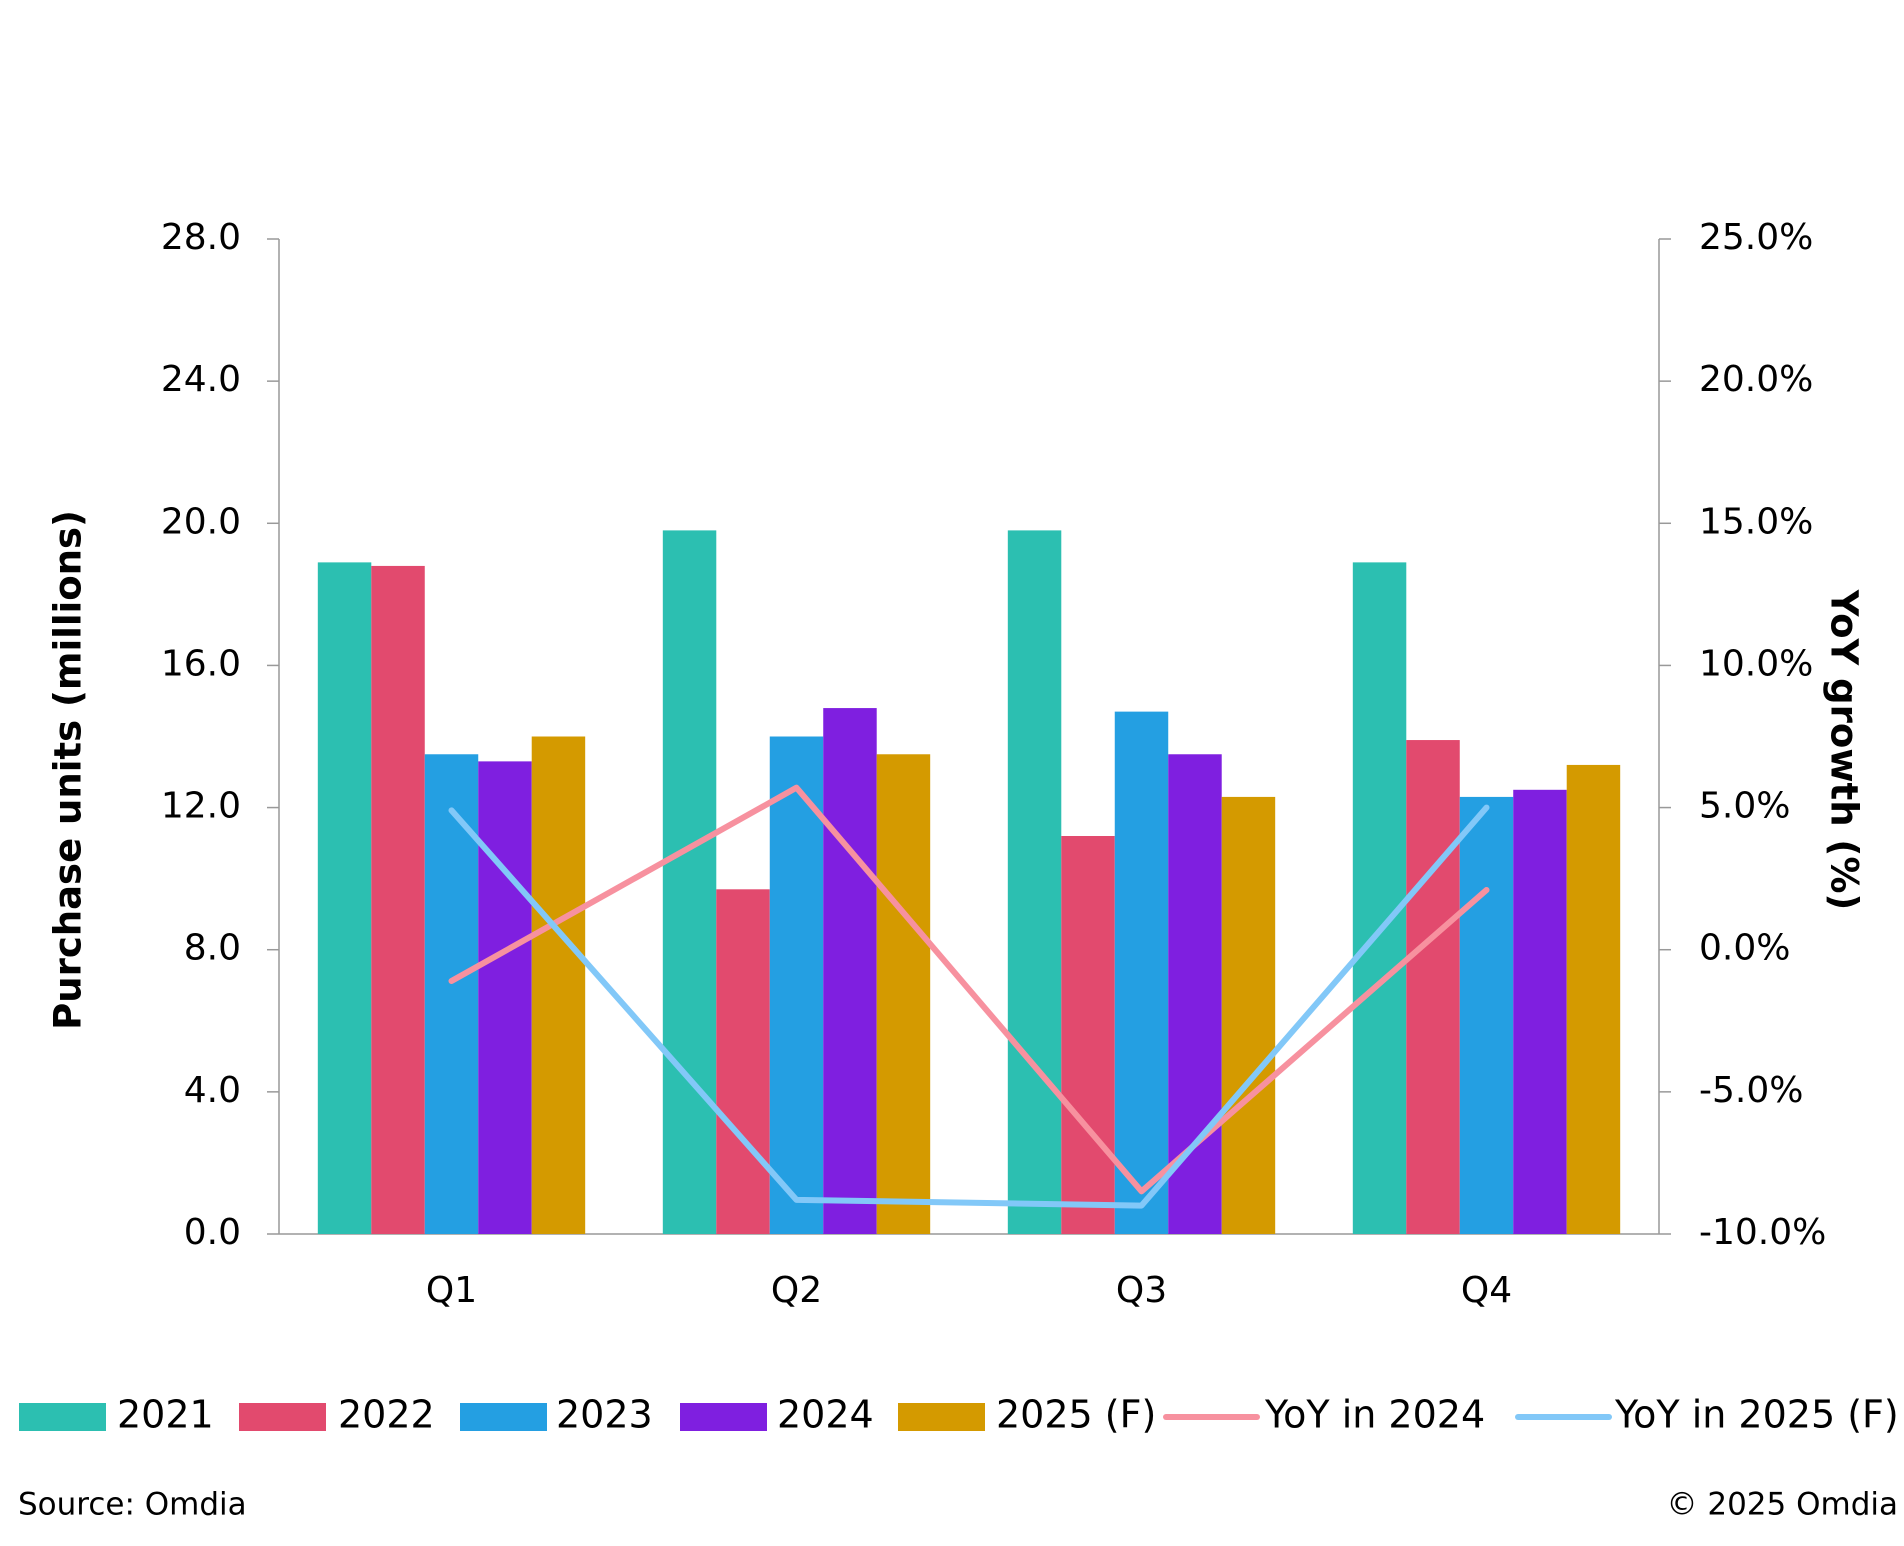  What do you see at coordinates (386, 1415) in the screenshot?
I see `legend-label: 2022` at bounding box center [386, 1415].